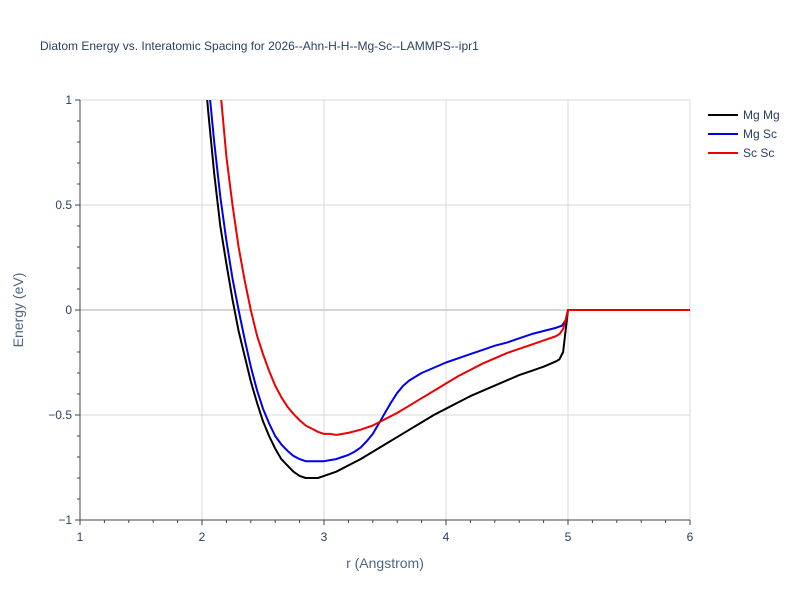 The image size is (800, 600). I want to click on x-tick-label: 2, so click(202, 537).